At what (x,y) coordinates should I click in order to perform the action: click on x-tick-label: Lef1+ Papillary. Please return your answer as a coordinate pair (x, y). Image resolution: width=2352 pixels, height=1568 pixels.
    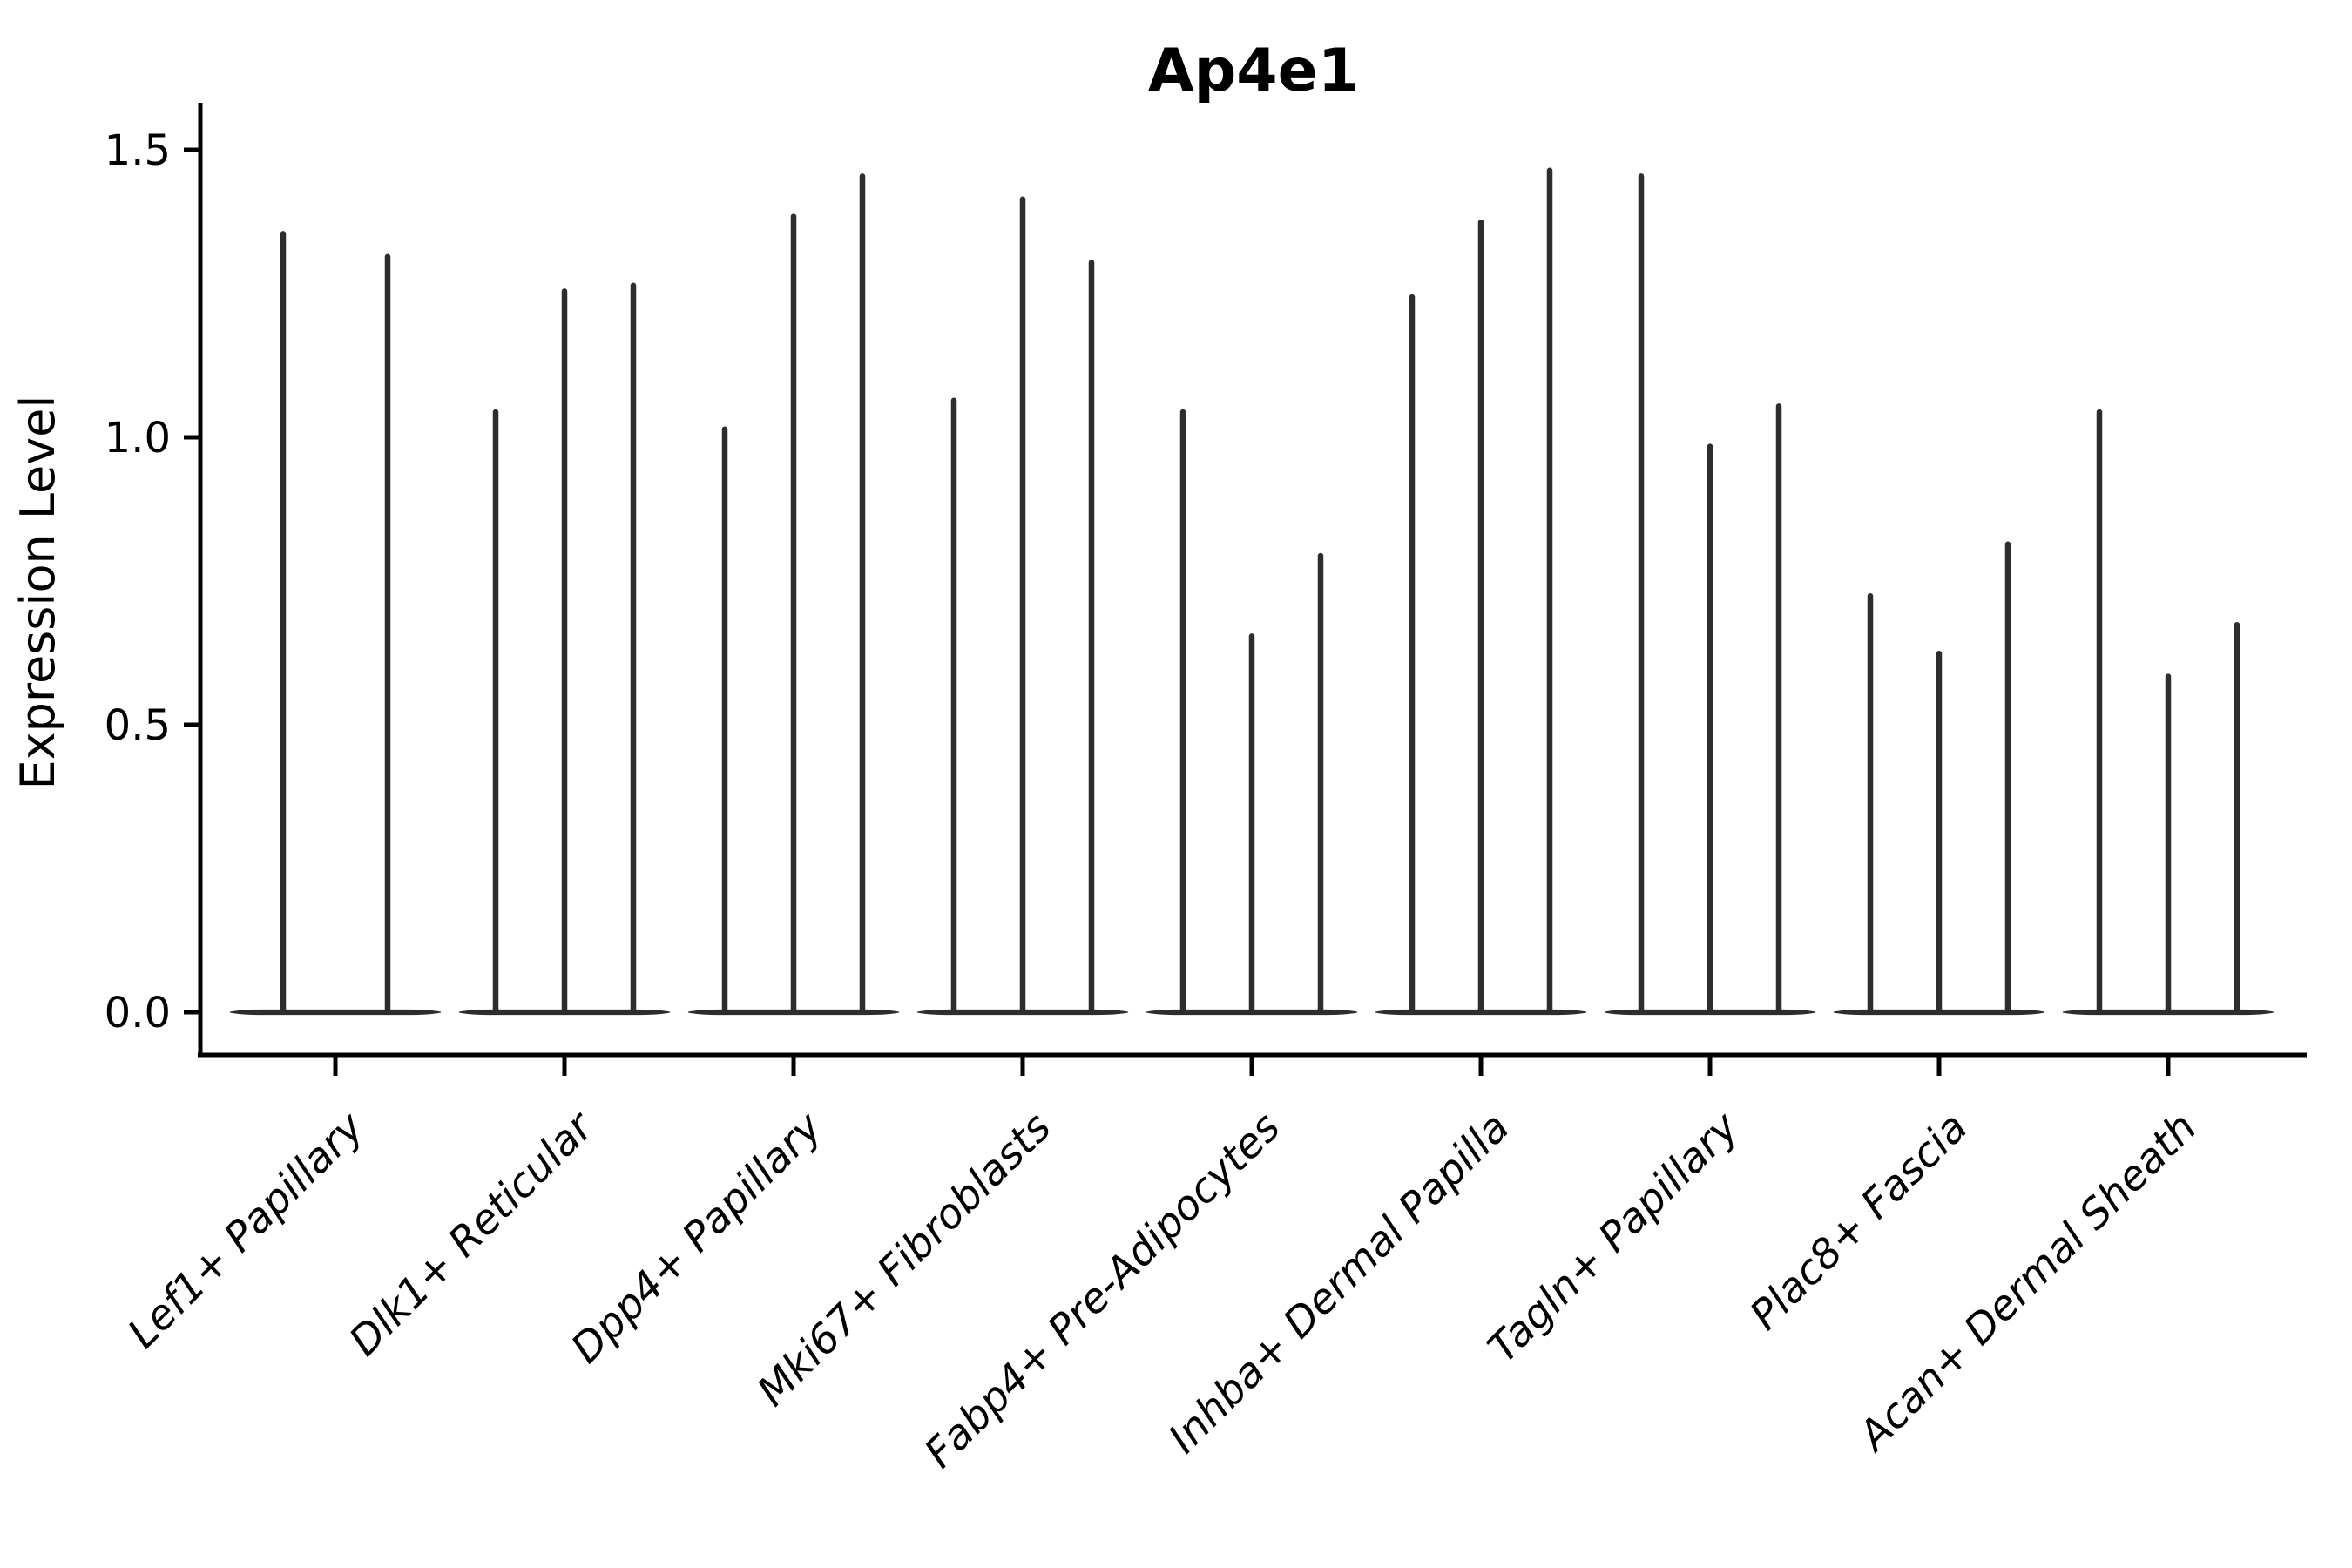
    Looking at the image, I should click on (246, 1231).